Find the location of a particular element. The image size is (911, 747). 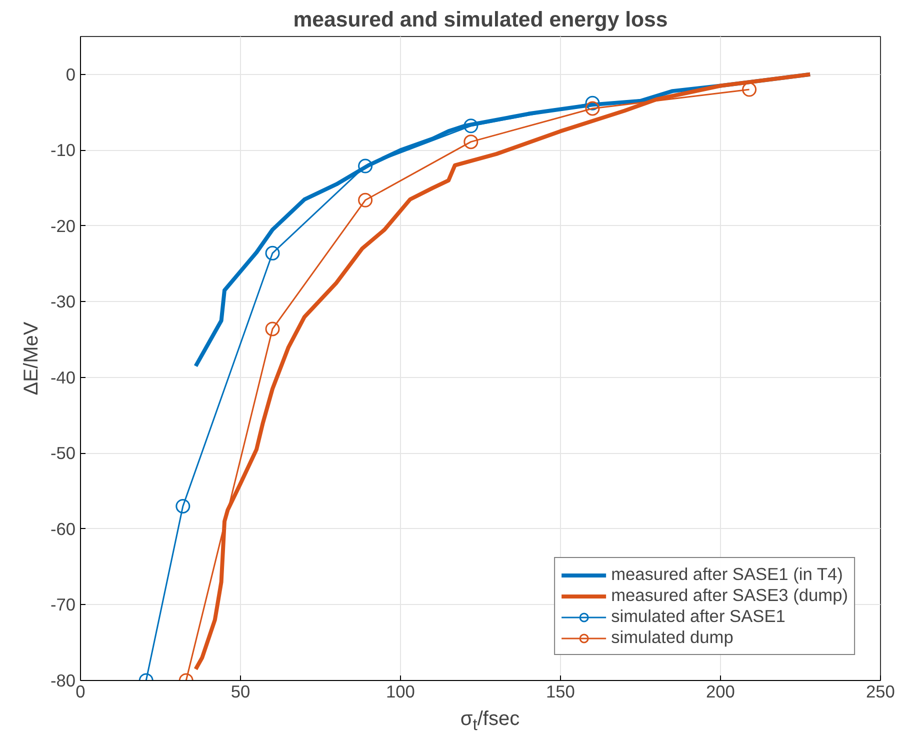

x-tick-label: 100 is located at coordinates (400, 692).